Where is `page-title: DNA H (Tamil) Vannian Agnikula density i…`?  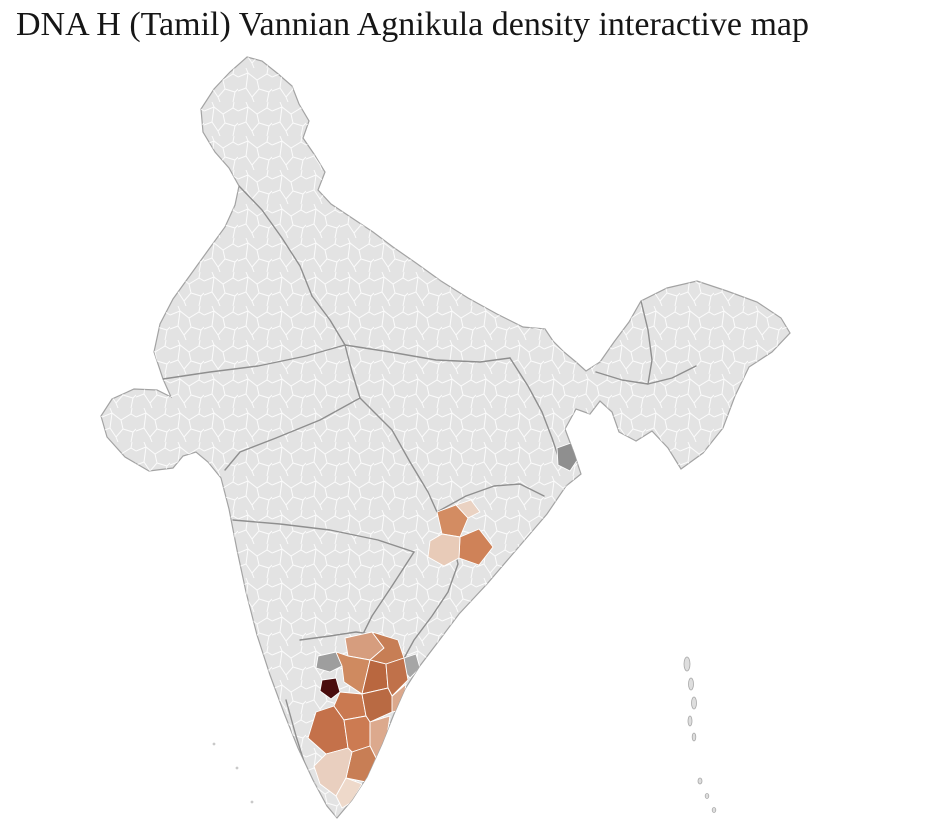
page-title: DNA H (Tamil) Vannian Agnikula density i… is located at coordinates (412, 24).